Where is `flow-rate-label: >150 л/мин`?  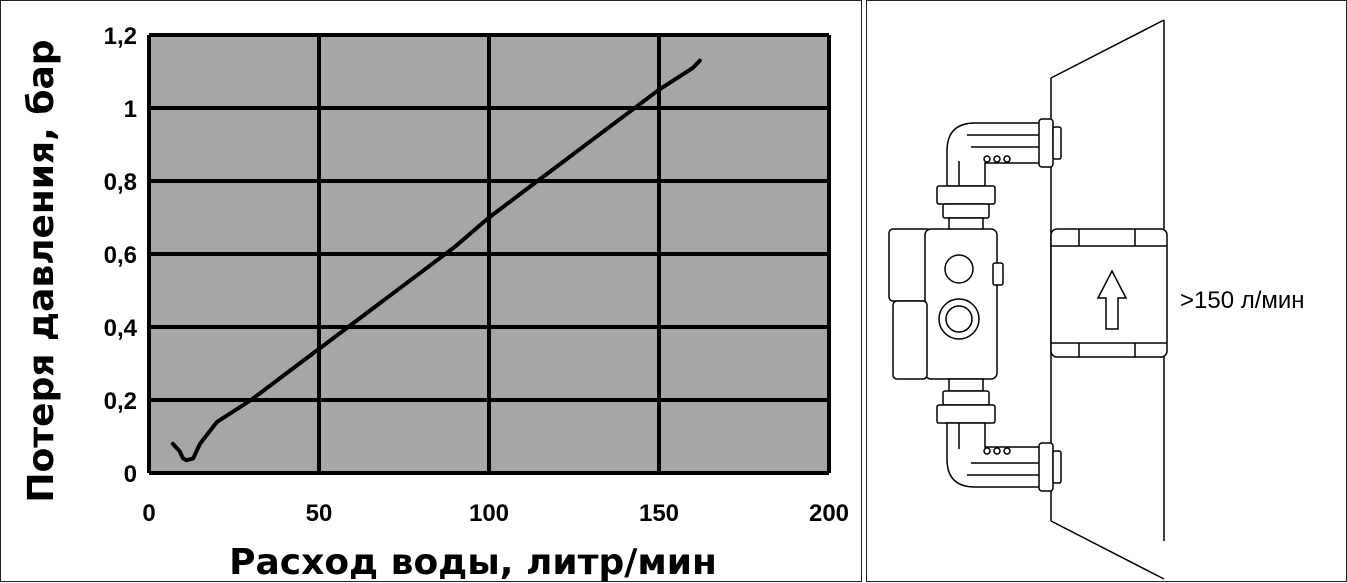 flow-rate-label: >150 л/мин is located at coordinates (1242, 300).